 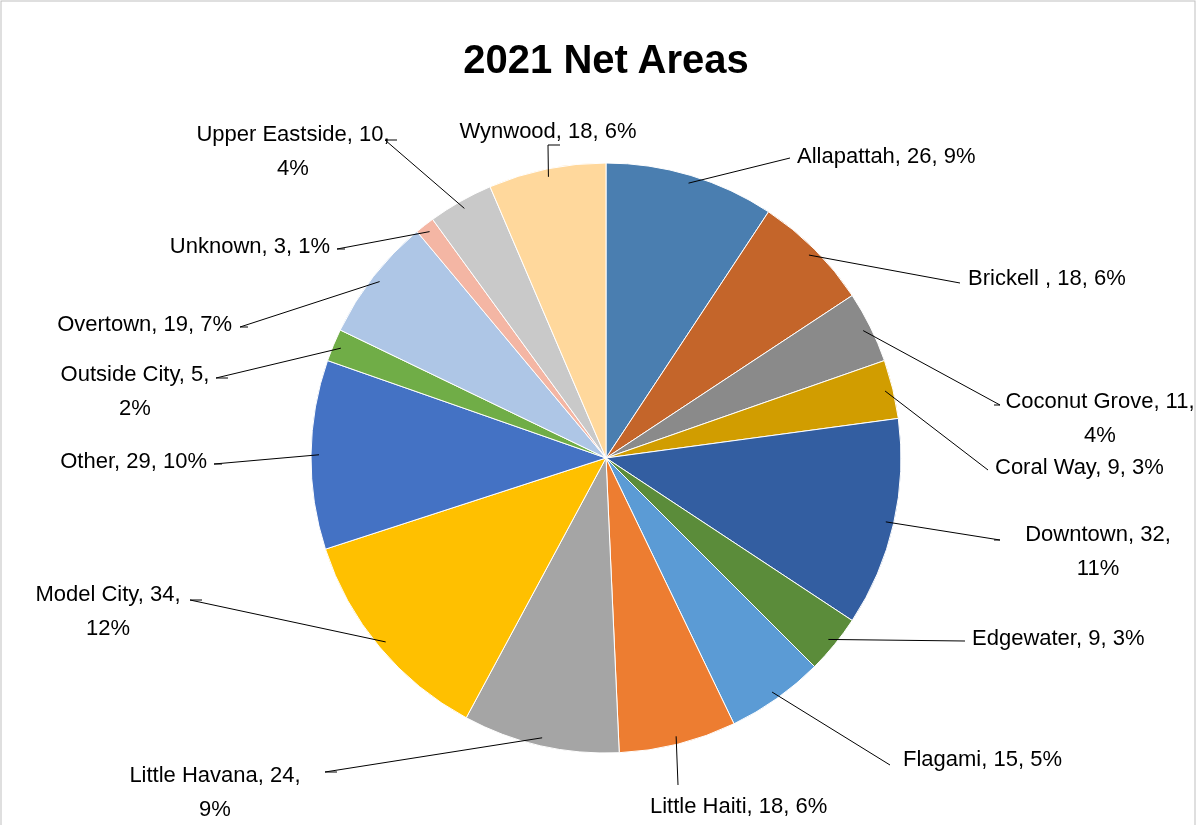 I want to click on chart-title: 2021 Net Areas, so click(x=606, y=59).